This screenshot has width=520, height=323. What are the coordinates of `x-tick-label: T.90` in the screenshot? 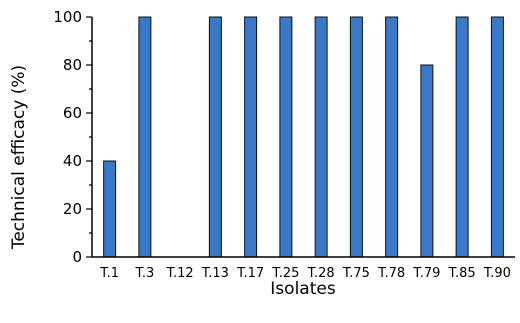 It's located at (497, 273).